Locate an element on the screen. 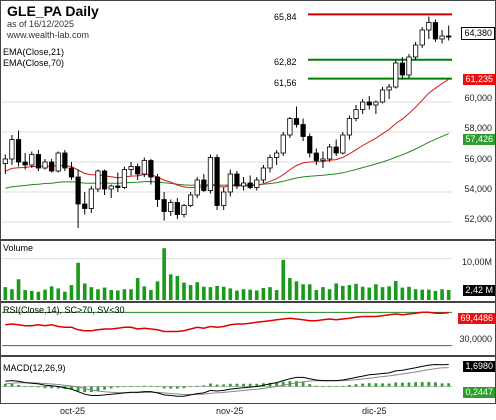  macd-pane: MACD(12,26,9) 1,6980 0,2447 is located at coordinates (248, 380).